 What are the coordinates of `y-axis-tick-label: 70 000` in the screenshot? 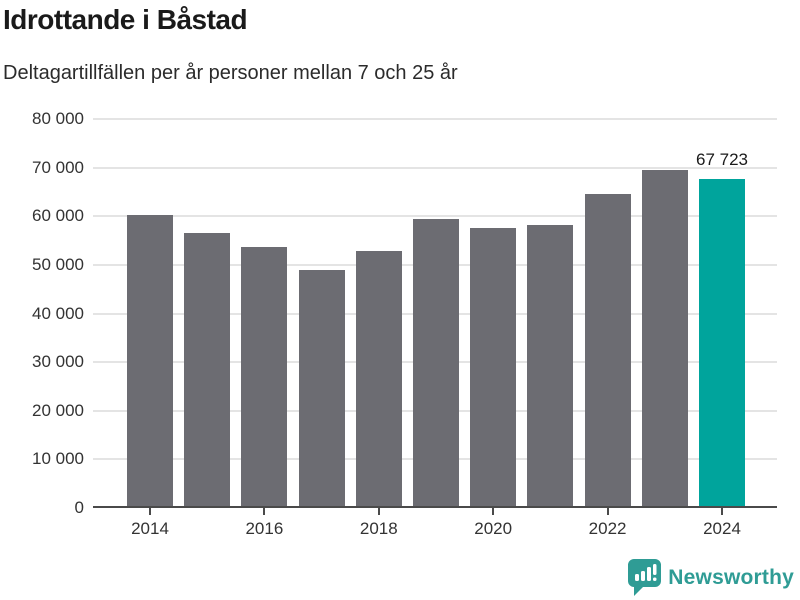 It's located at (58, 167).